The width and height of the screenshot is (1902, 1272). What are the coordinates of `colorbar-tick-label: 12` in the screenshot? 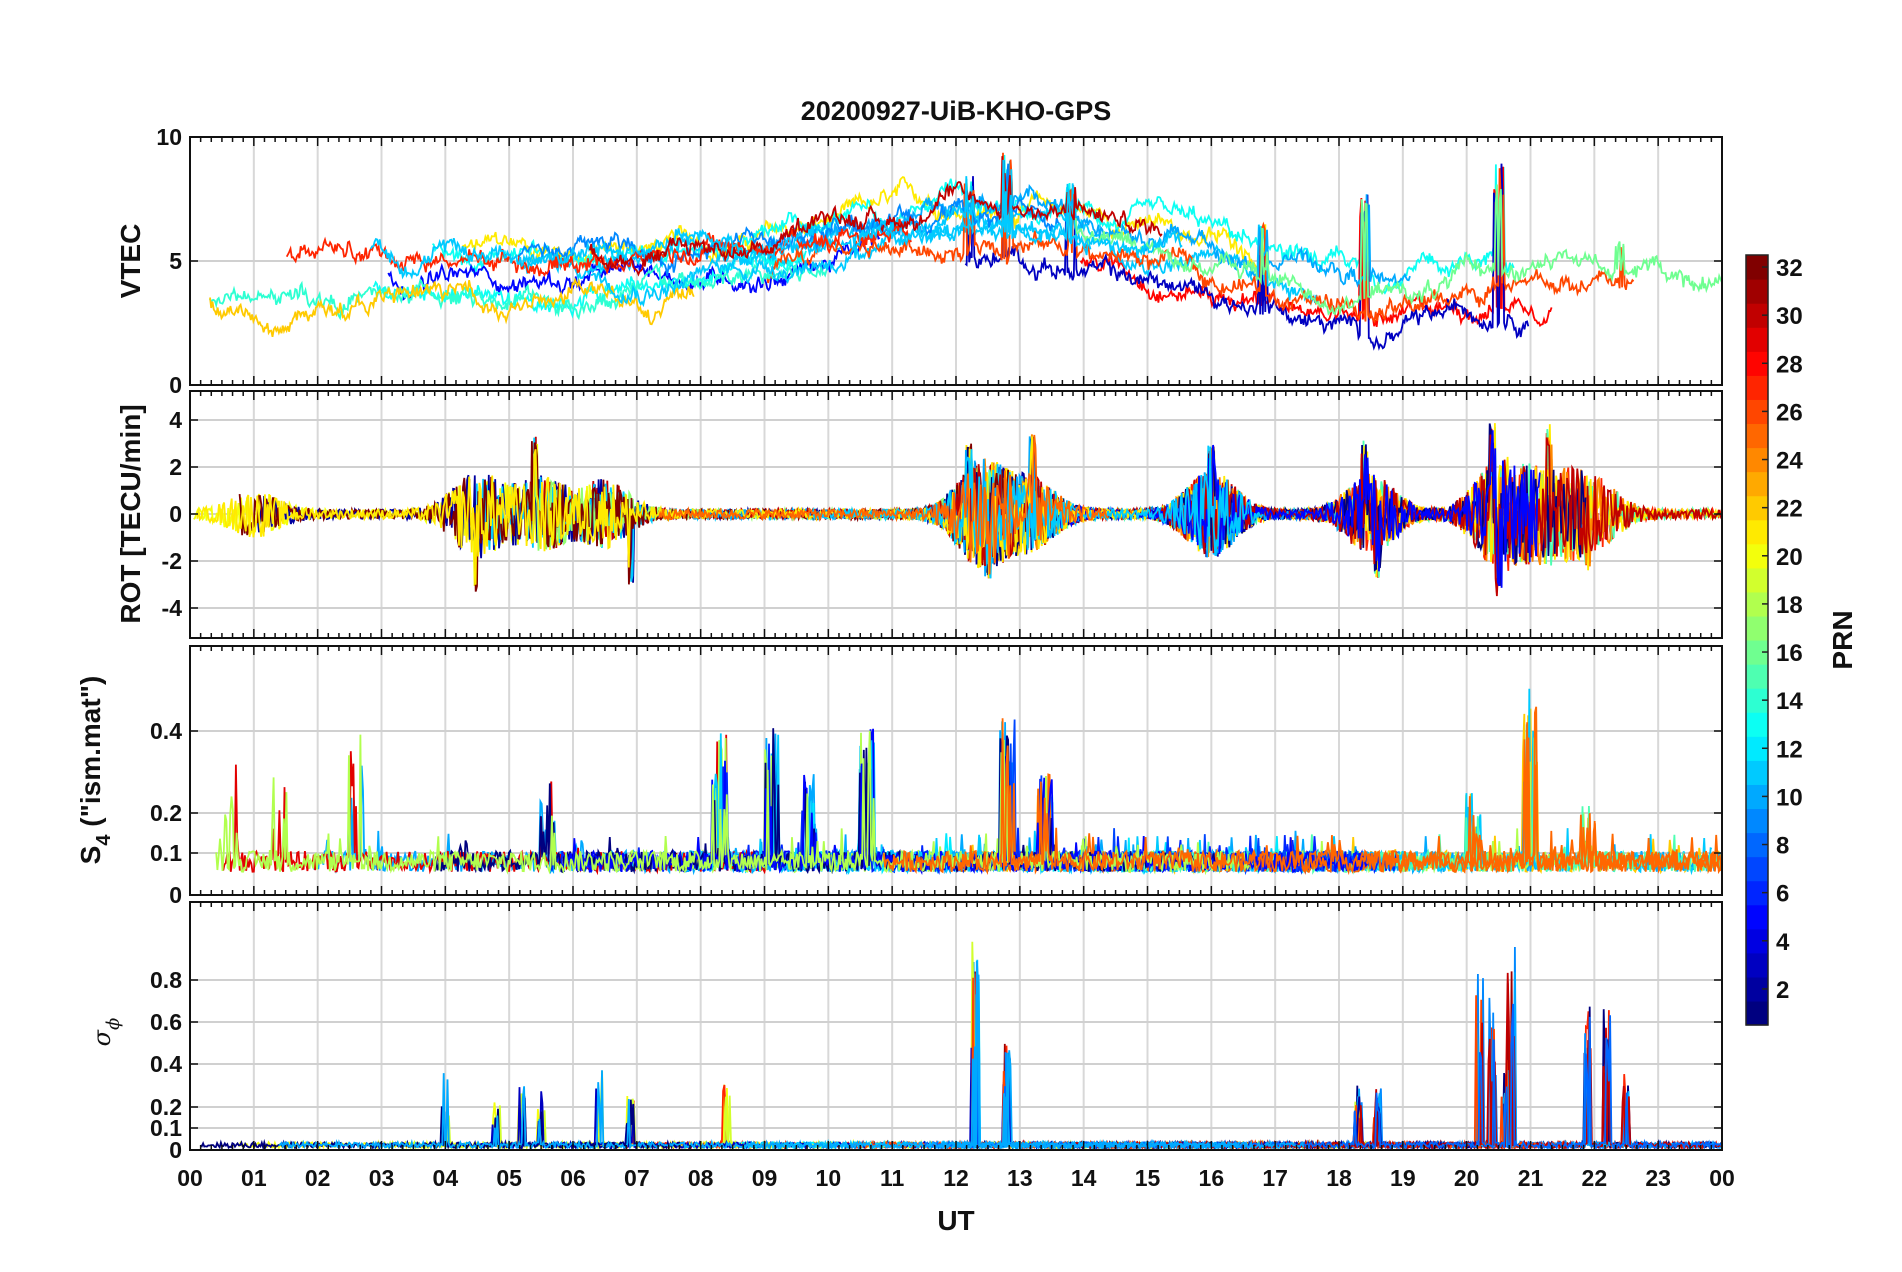 It's located at (1789, 749).